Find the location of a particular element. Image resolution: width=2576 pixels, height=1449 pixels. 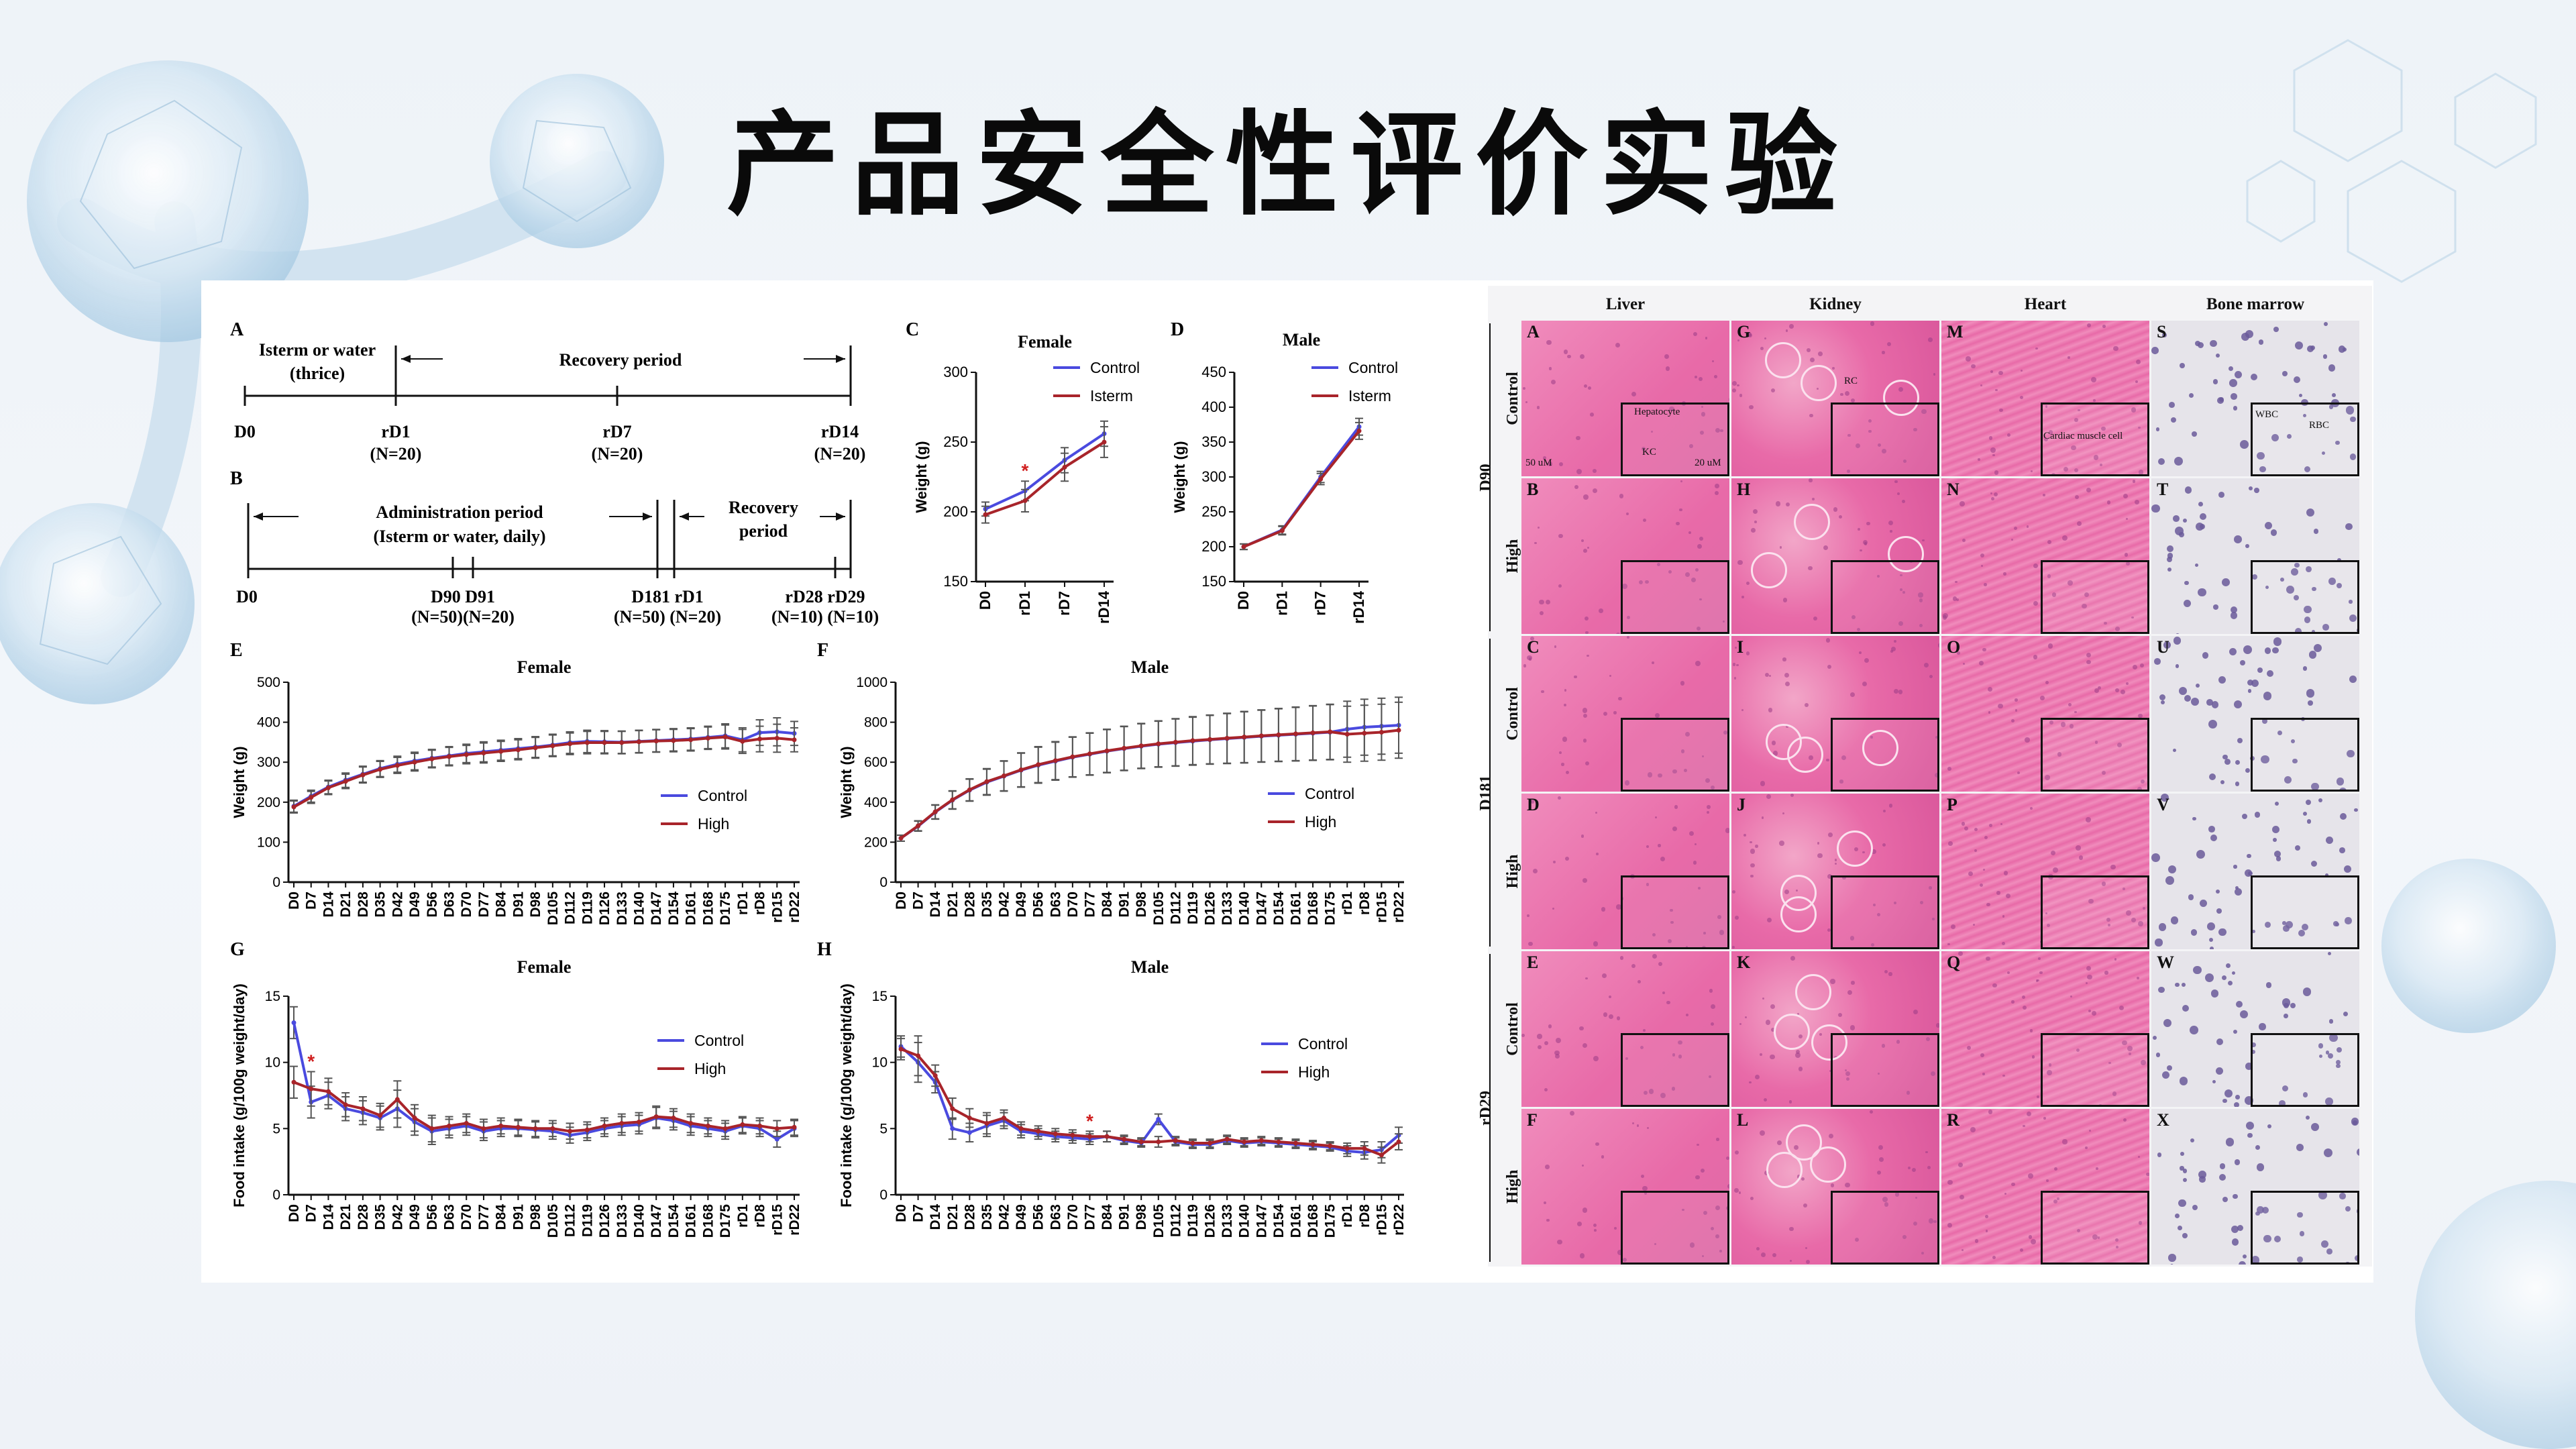

y-tick-label: 100 is located at coordinates (268, 842).